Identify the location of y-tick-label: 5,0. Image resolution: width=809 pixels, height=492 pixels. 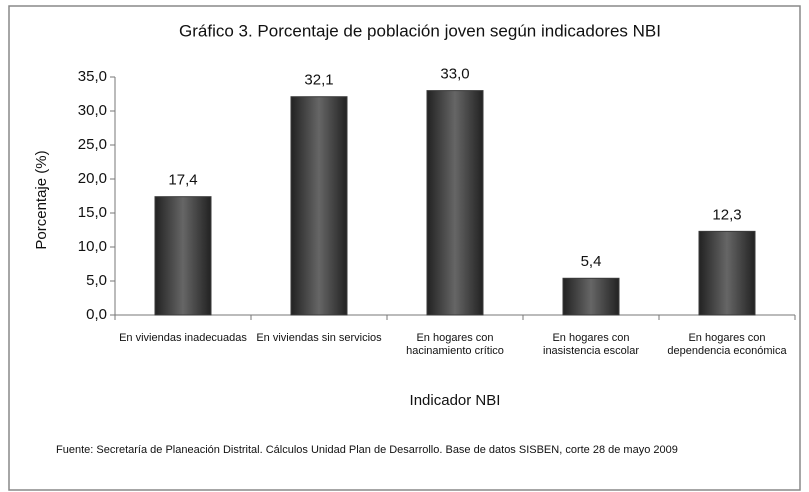
(96, 280).